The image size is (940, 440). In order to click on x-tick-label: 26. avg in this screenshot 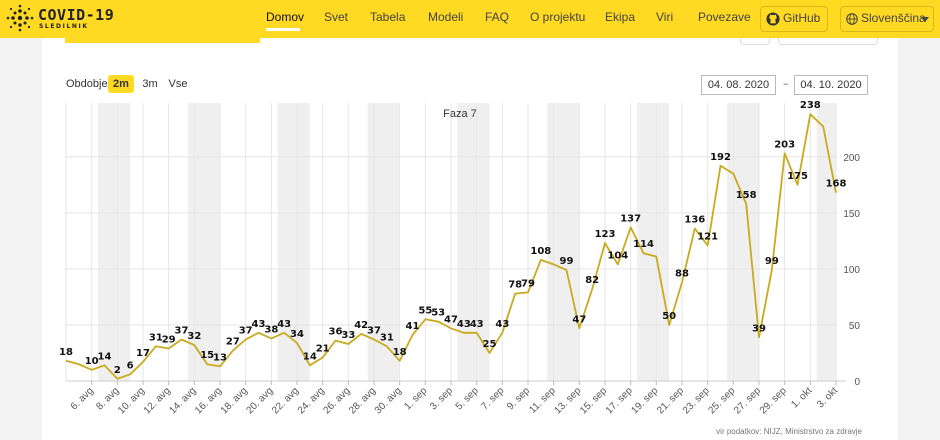, I will do `click(336, 400)`.